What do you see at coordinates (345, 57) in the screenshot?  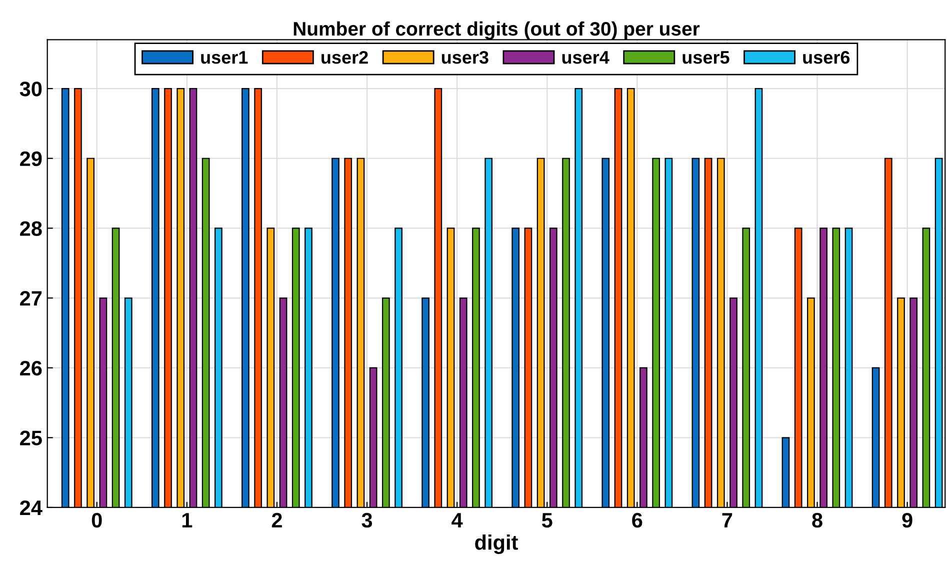 I see `legend-label: user2` at bounding box center [345, 57].